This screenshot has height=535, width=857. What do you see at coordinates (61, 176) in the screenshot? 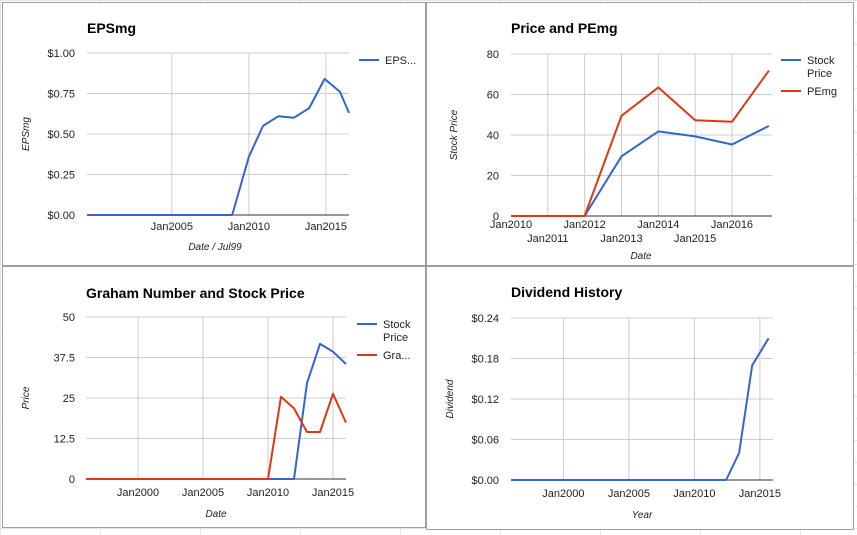
I see `y-tick-label: $0.25` at bounding box center [61, 176].